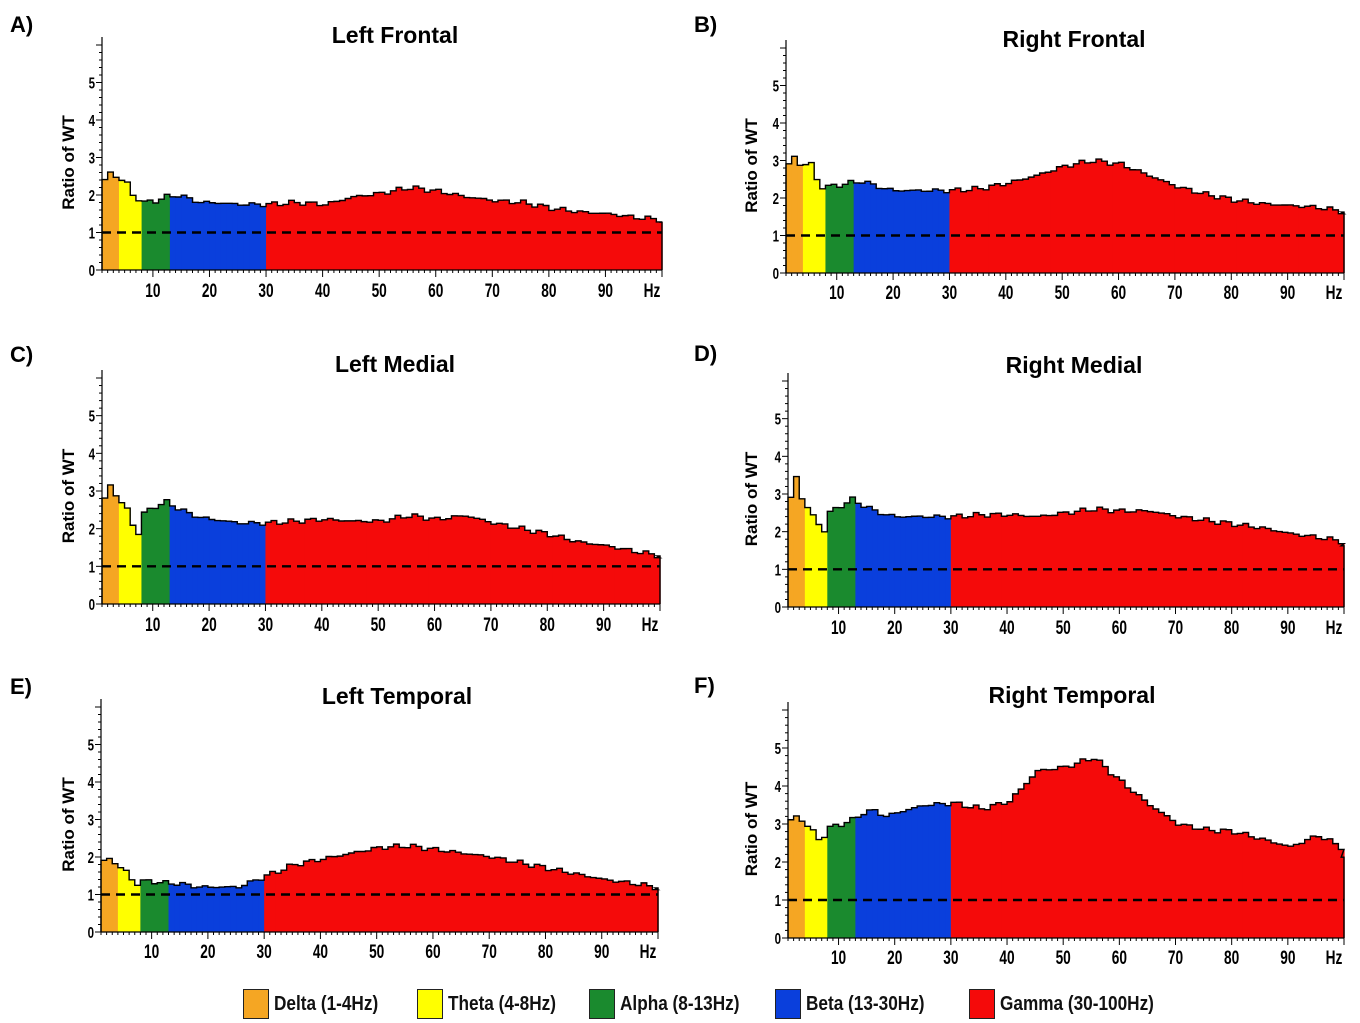 The image size is (1360, 1023). What do you see at coordinates (434, 625) in the screenshot?
I see `x-tick-label: 60` at bounding box center [434, 625].